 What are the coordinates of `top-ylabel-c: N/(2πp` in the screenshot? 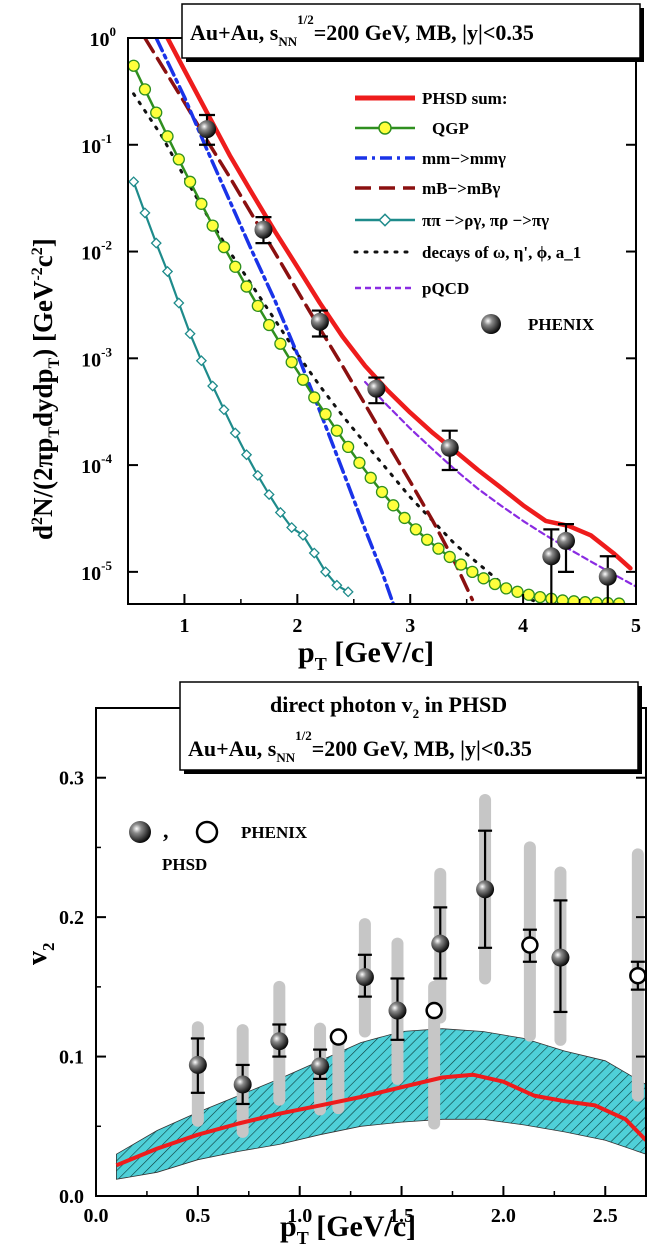 It's located at (43, 477).